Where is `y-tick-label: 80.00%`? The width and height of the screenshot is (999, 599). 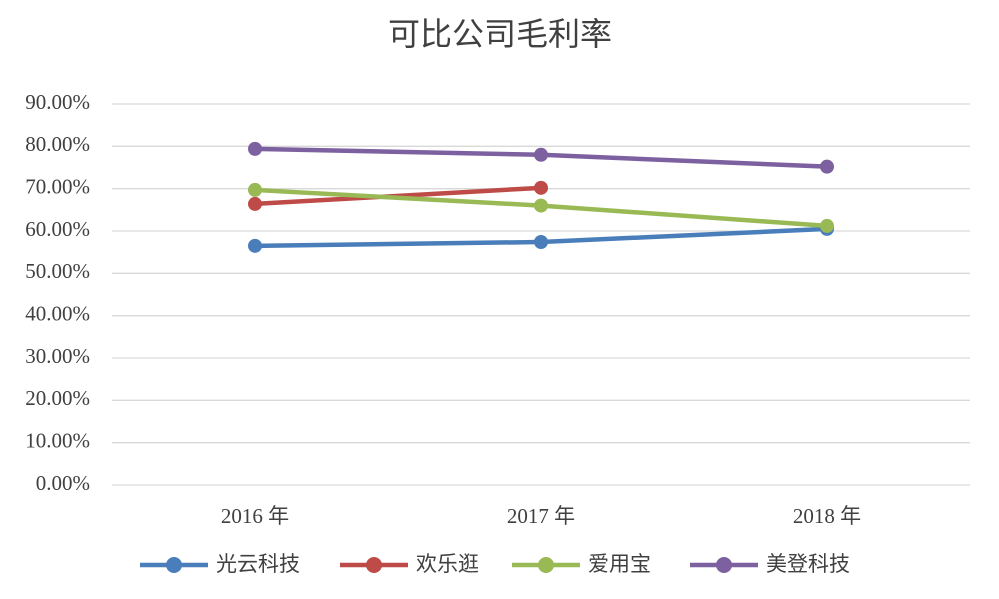
y-tick-label: 80.00% is located at coordinates (57, 144).